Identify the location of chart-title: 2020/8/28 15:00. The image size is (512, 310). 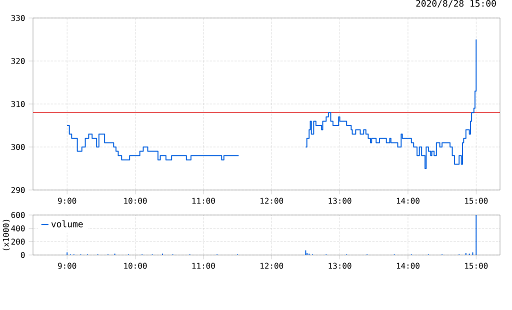
(456, 4).